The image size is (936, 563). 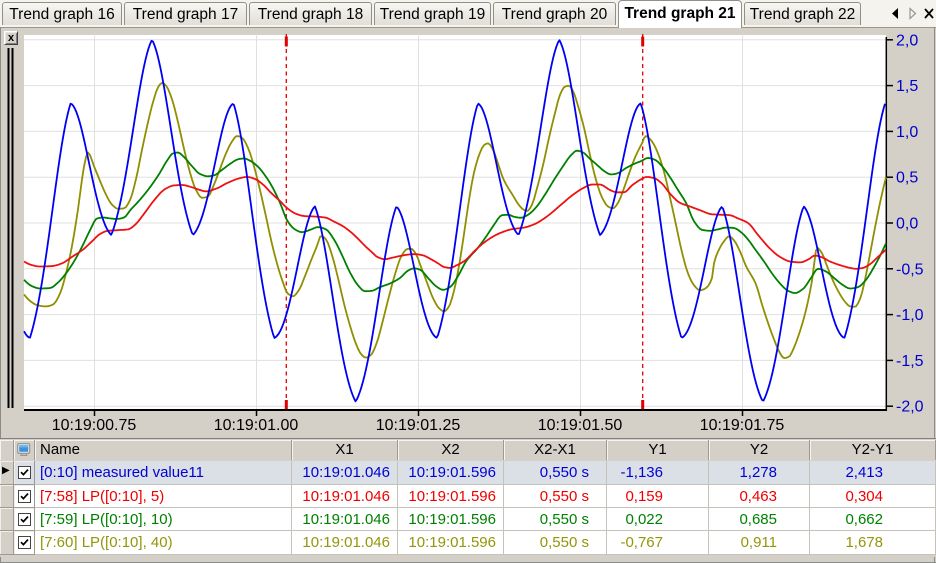 I want to click on svg-text: 10:19:00.75, so click(x=94, y=425).